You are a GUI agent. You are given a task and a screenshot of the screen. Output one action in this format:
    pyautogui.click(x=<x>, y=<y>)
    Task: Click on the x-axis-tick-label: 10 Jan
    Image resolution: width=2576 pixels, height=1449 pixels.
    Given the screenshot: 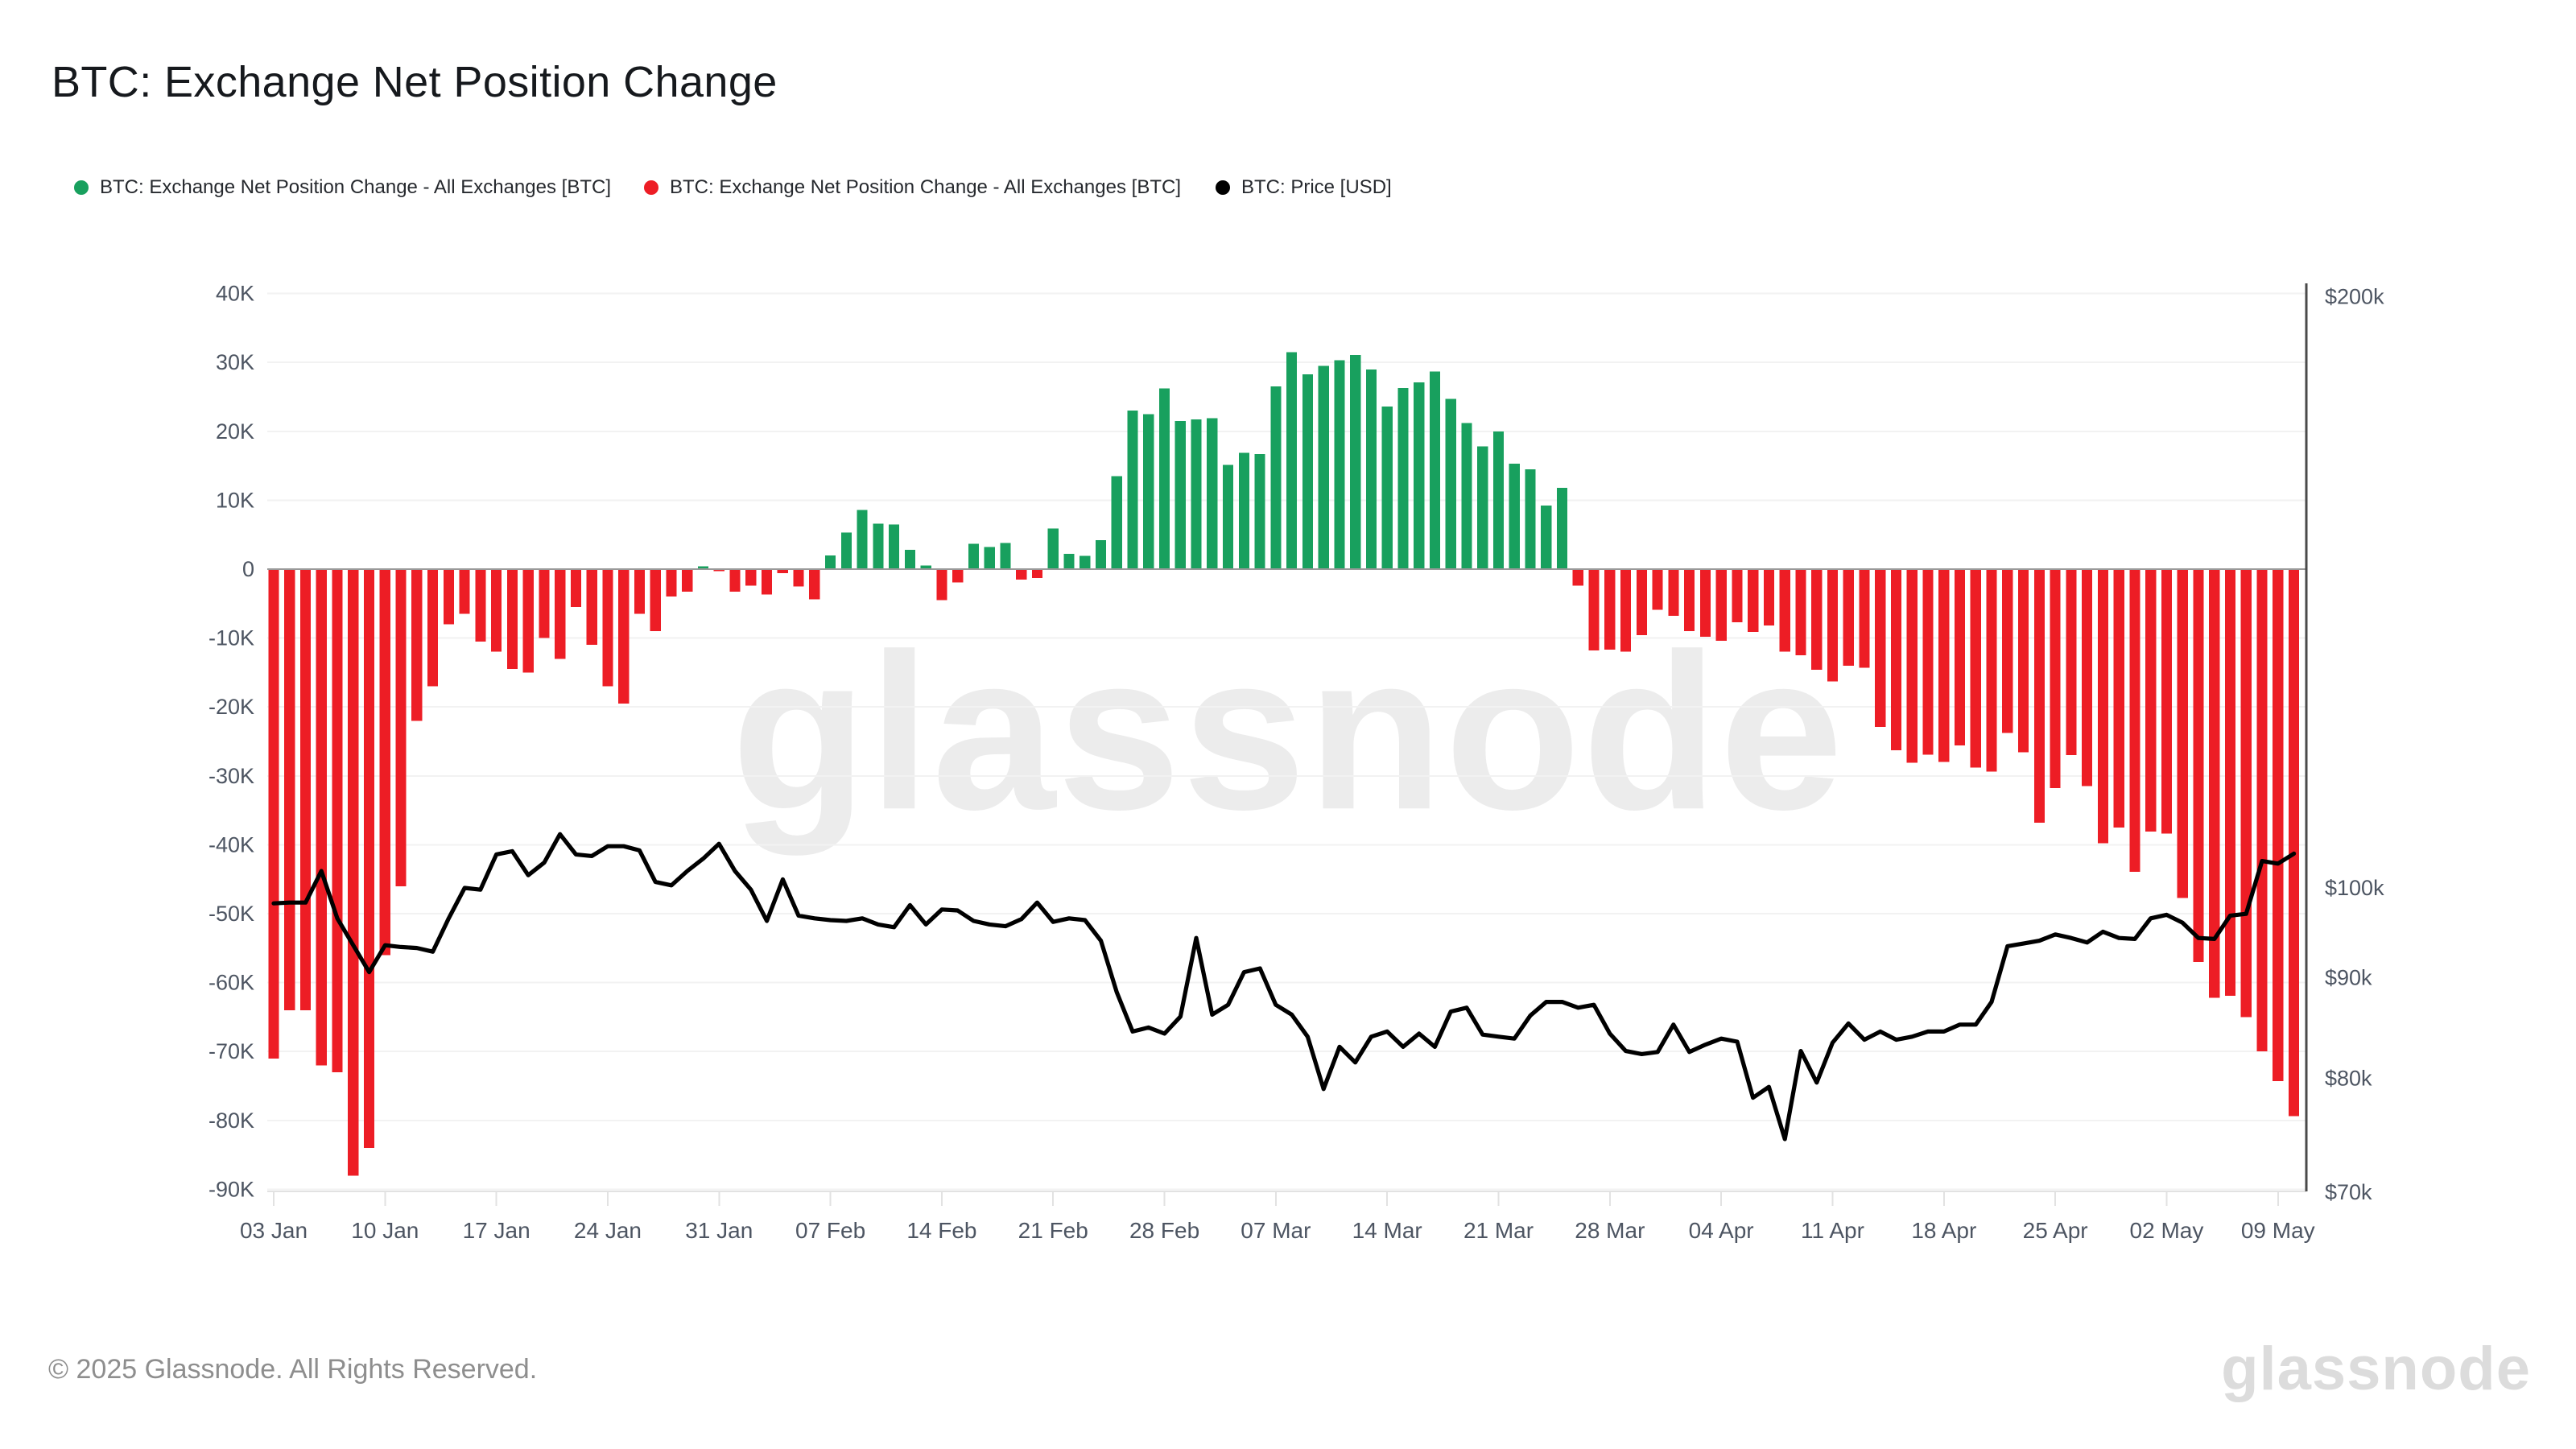 What is the action you would take?
    pyautogui.click(x=385, y=1230)
    